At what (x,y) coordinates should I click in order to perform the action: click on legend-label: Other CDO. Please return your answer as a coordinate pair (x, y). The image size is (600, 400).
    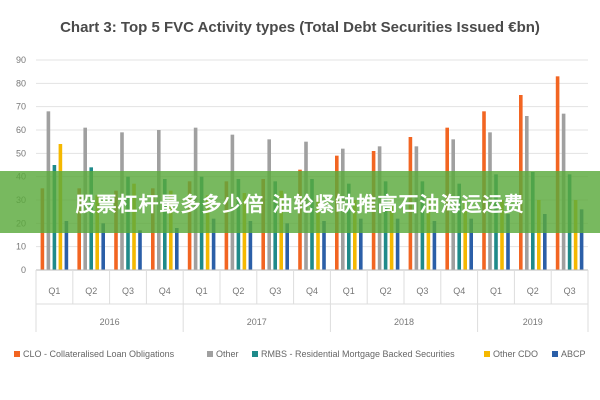
    Looking at the image, I should click on (515, 354).